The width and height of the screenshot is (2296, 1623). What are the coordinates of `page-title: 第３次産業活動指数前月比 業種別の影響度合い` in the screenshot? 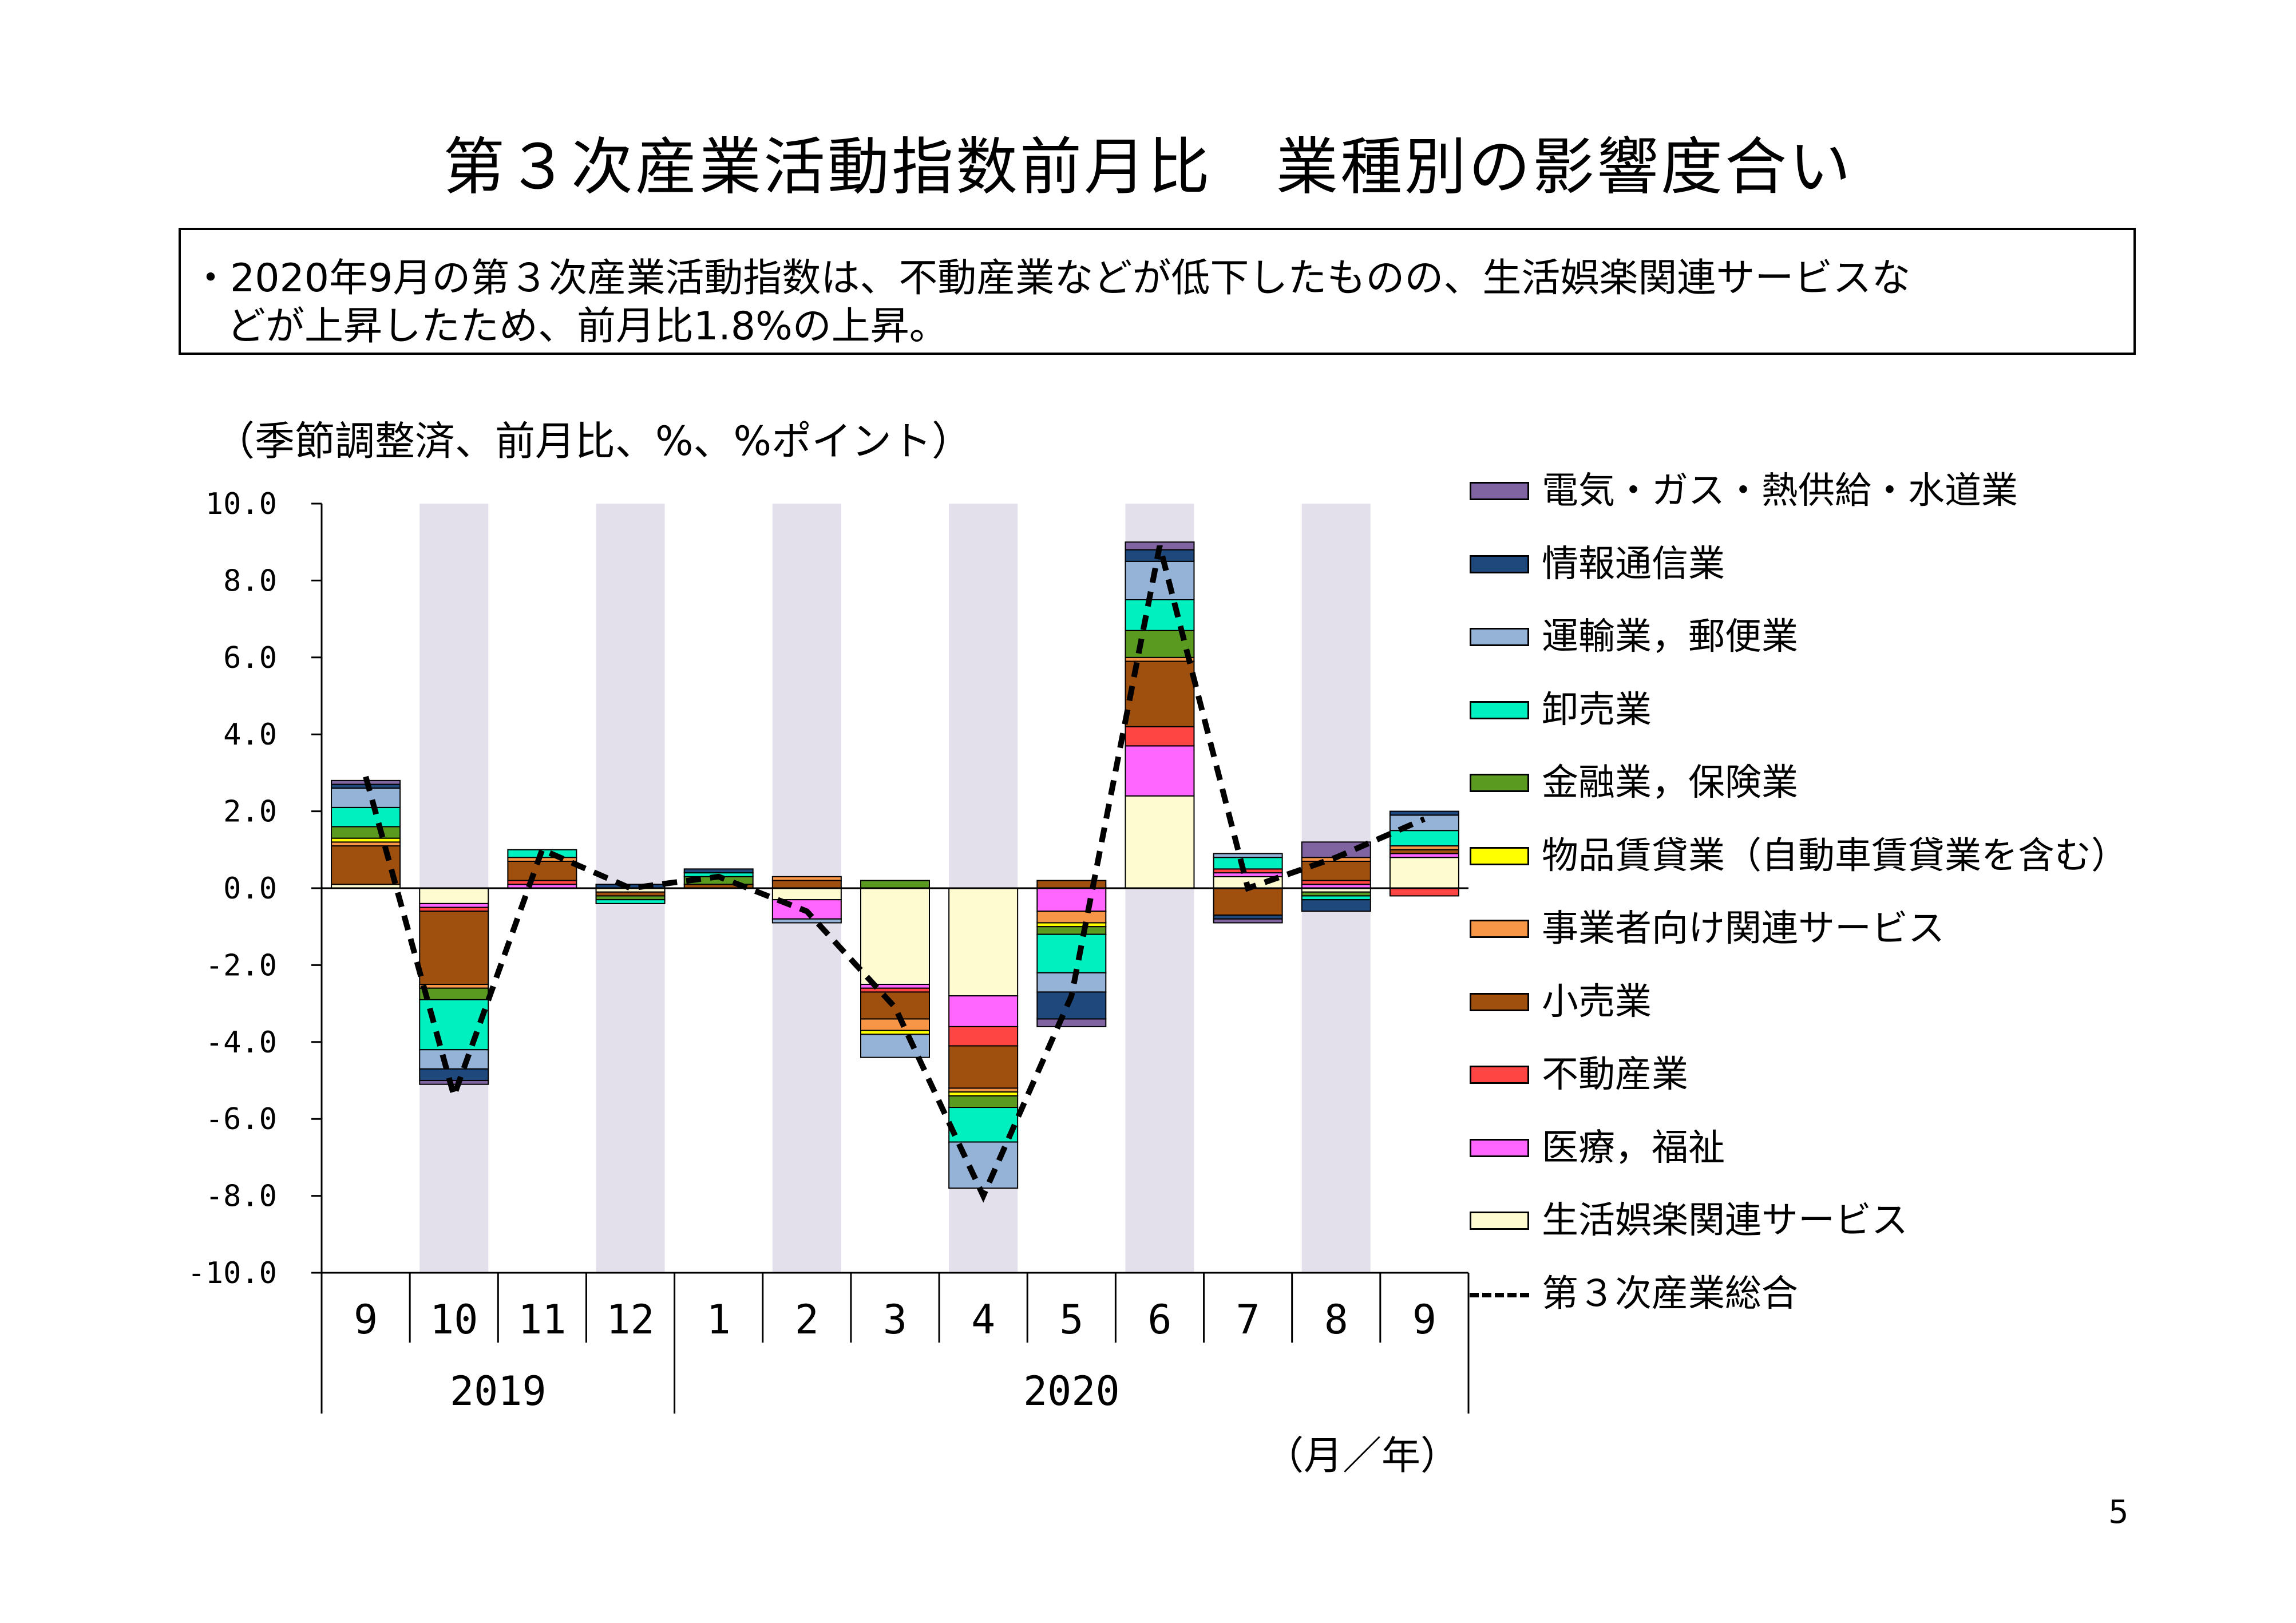 It's located at (1147, 167).